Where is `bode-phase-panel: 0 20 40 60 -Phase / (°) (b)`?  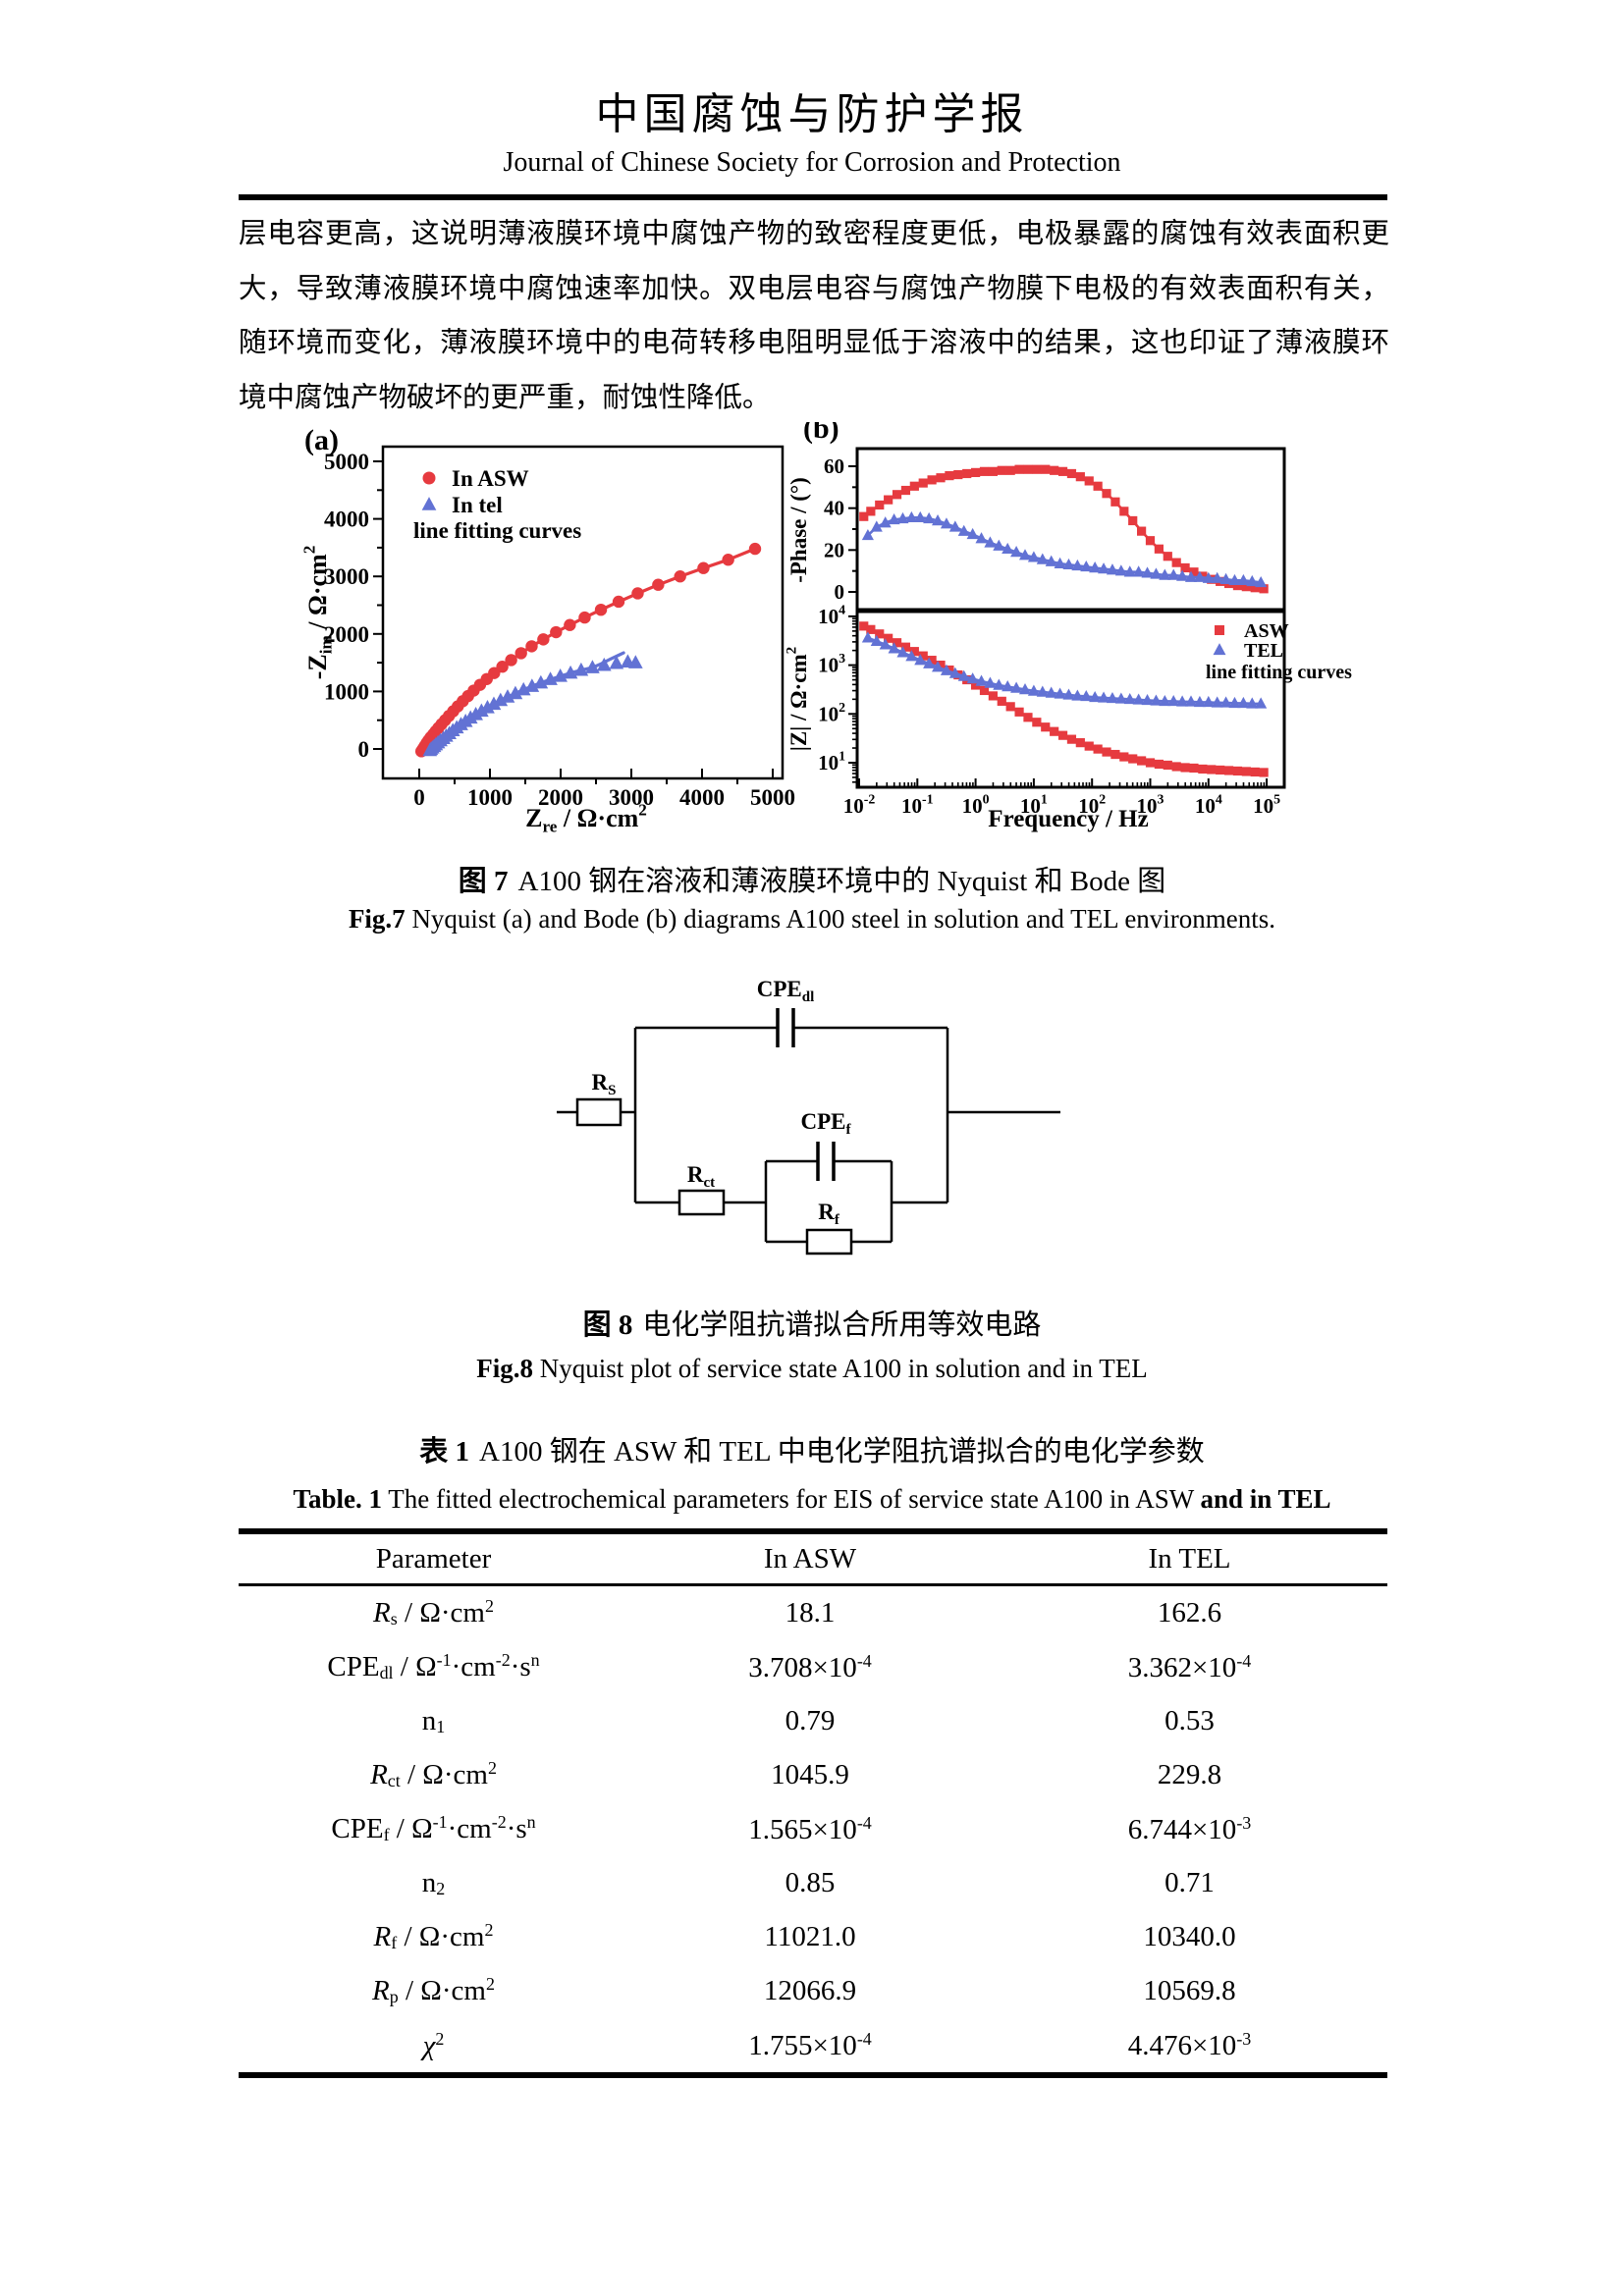 bode-phase-panel: 0 20 40 60 -Phase / (°) (b) is located at coordinates (1036, 512).